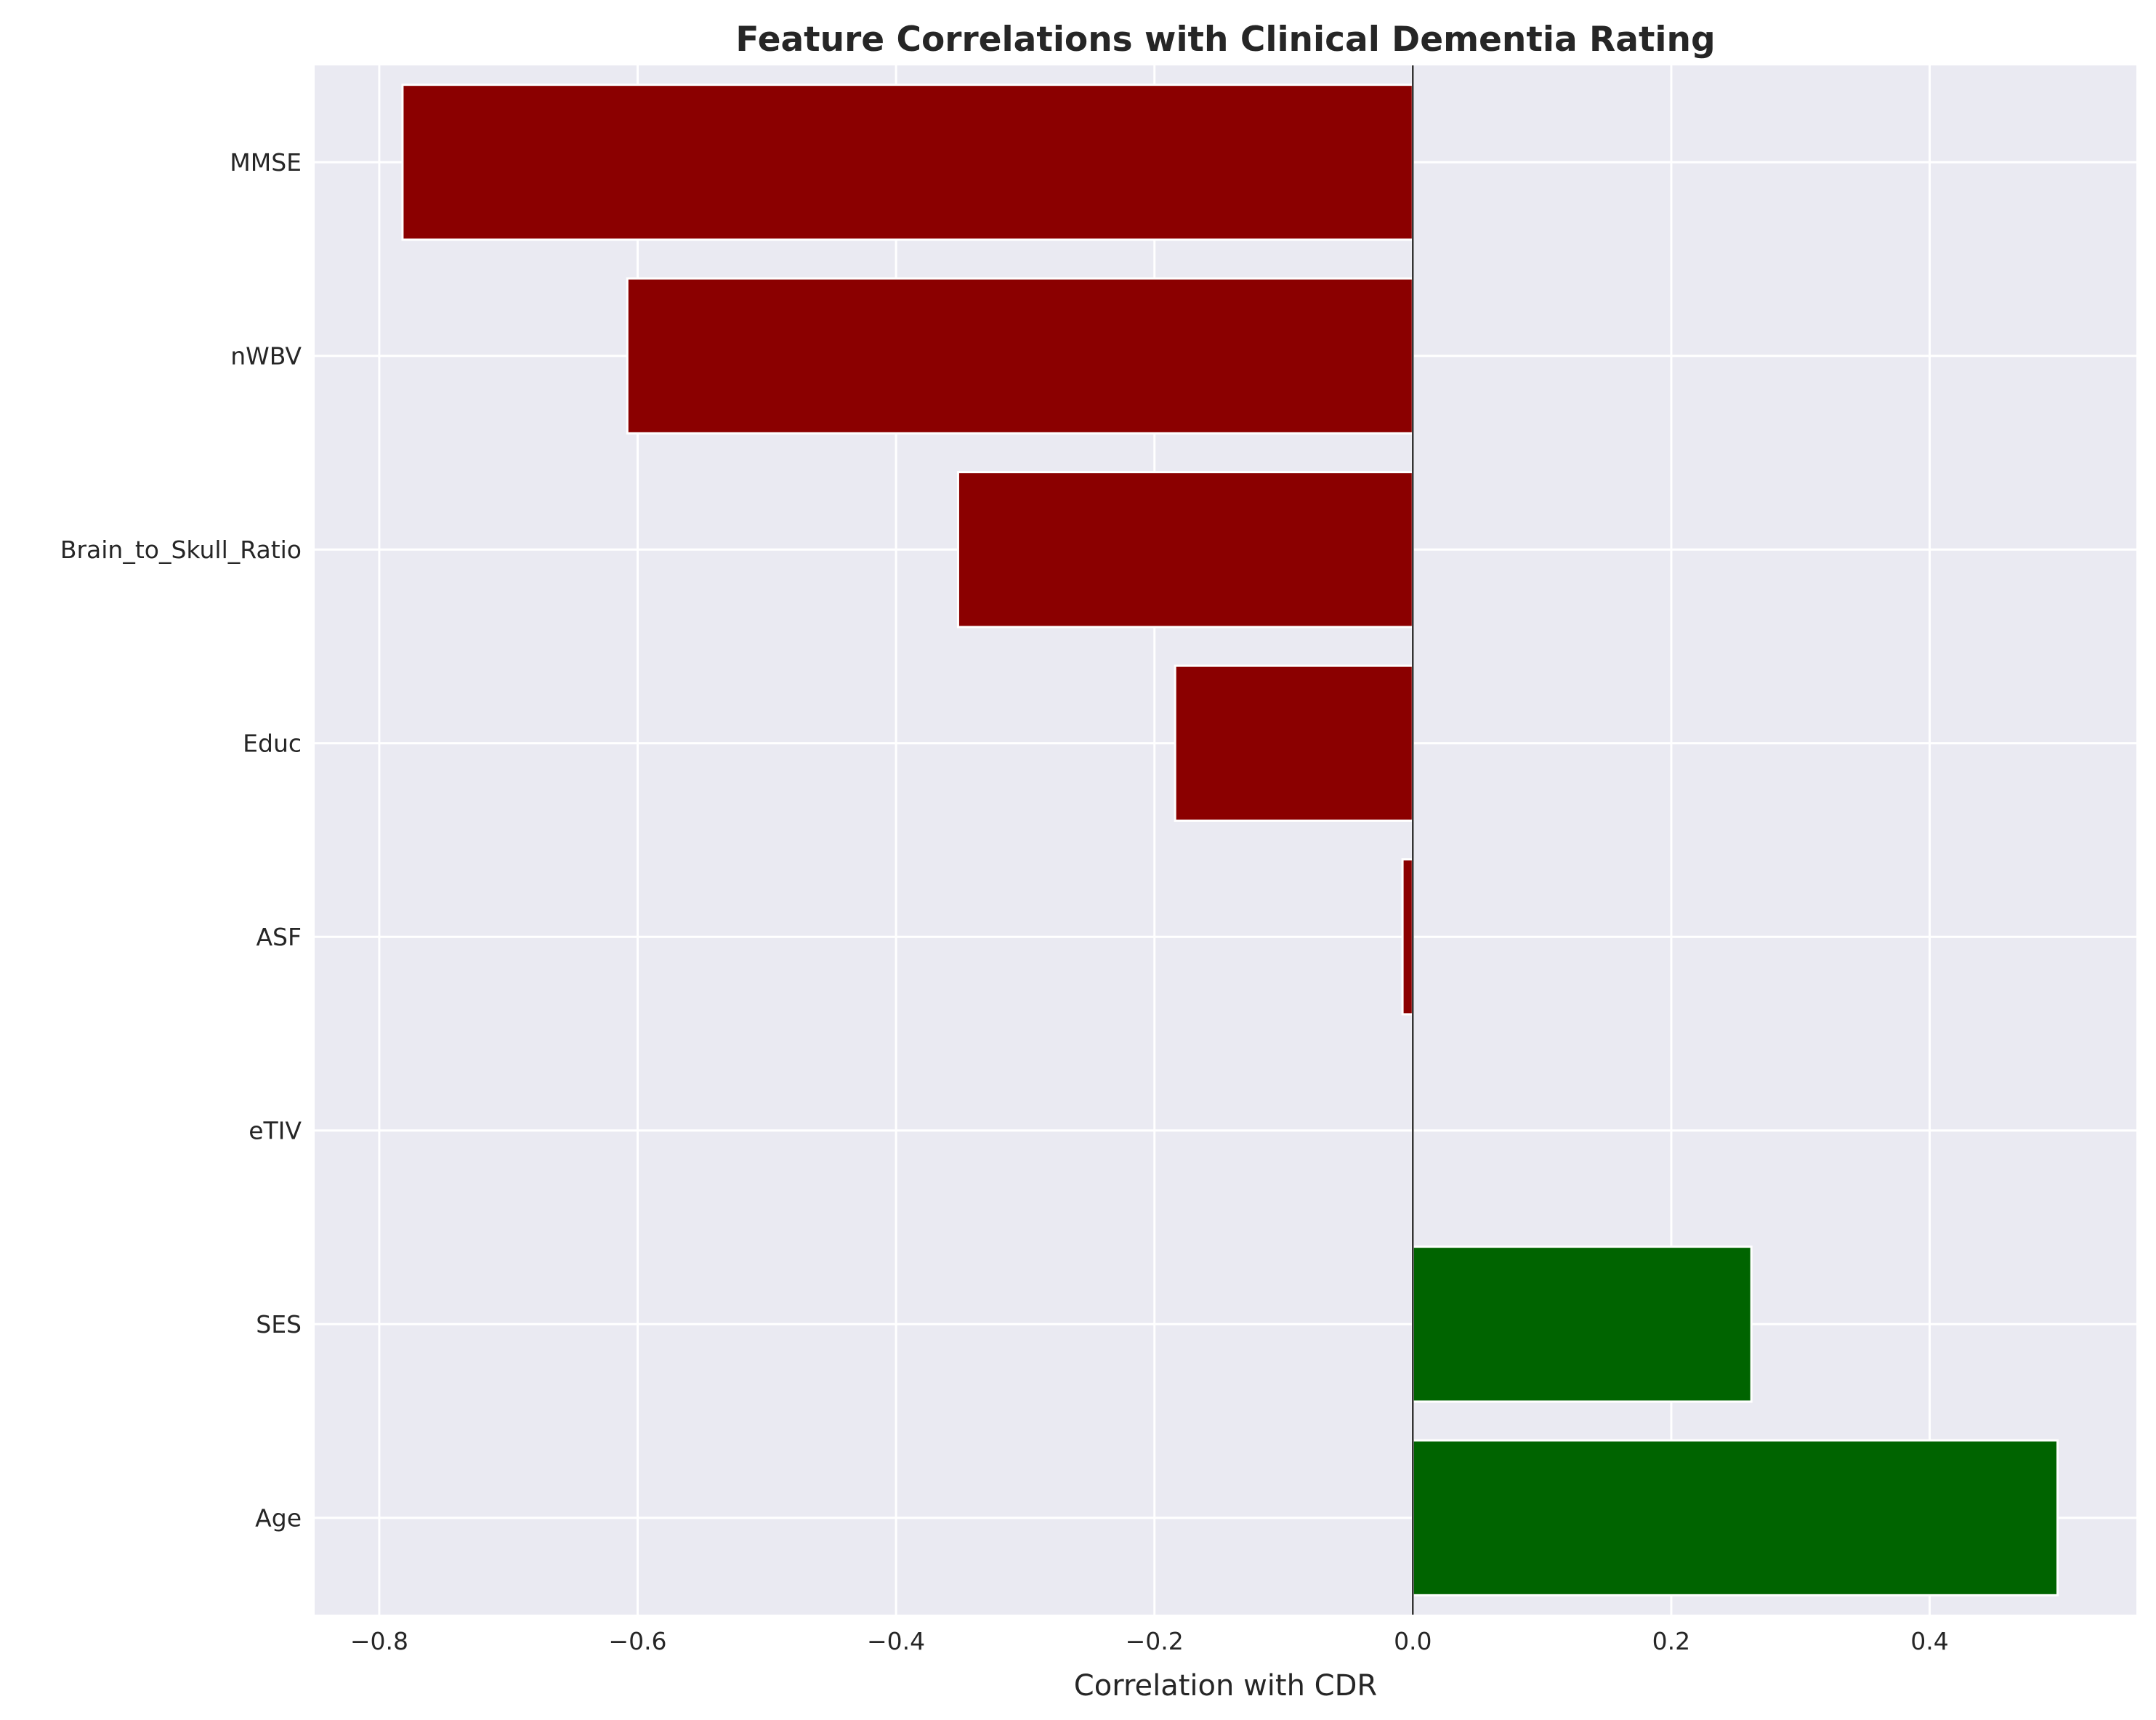  What do you see at coordinates (279, 937) in the screenshot?
I see `y-tick-label: ASF` at bounding box center [279, 937].